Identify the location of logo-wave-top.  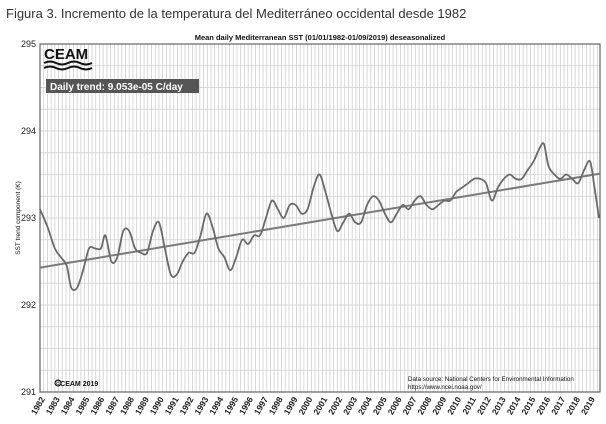
(68, 63).